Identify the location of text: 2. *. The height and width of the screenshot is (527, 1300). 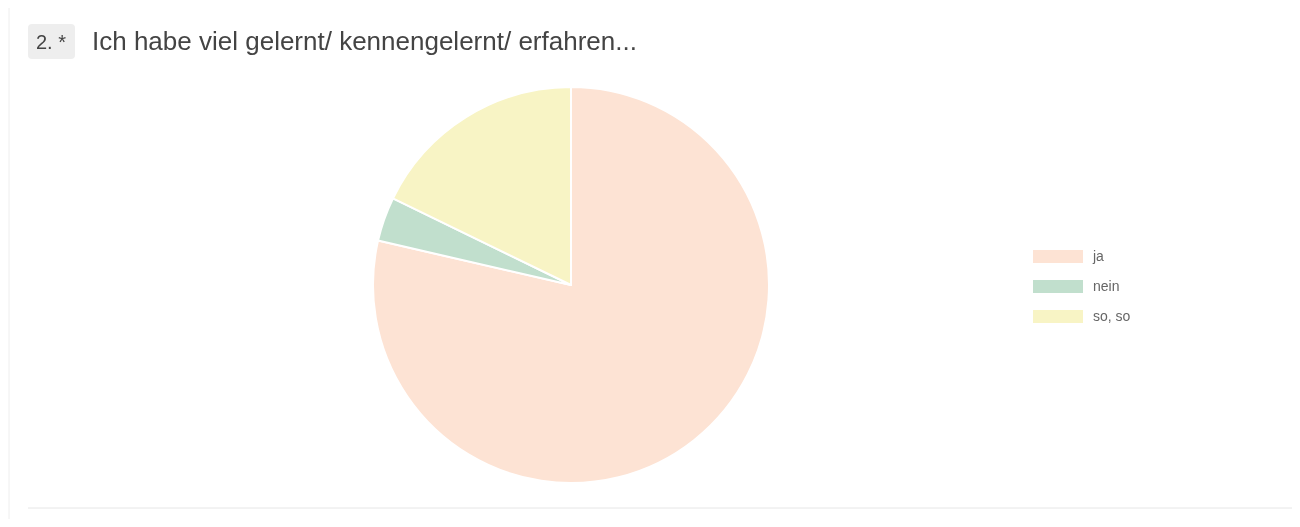
(51, 42).